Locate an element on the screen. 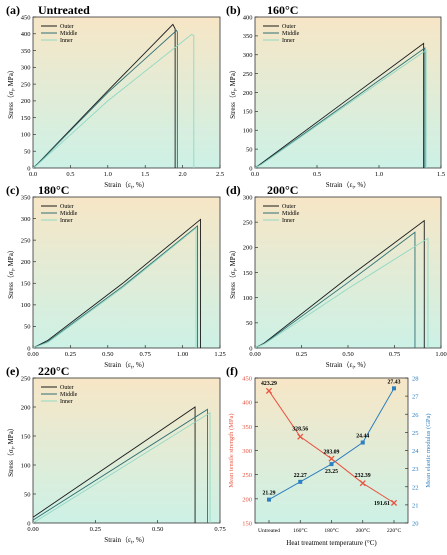 This screenshot has width=447, height=555. data-label: 328.56 is located at coordinates (300, 430).